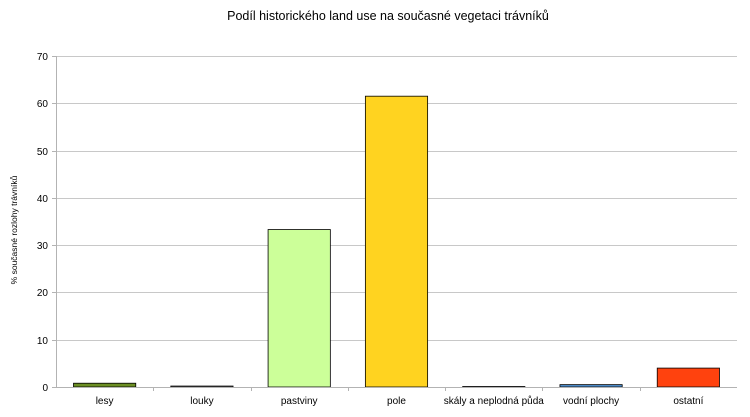  What do you see at coordinates (494, 401) in the screenshot?
I see `x-tick-label: skály a neplodná půda` at bounding box center [494, 401].